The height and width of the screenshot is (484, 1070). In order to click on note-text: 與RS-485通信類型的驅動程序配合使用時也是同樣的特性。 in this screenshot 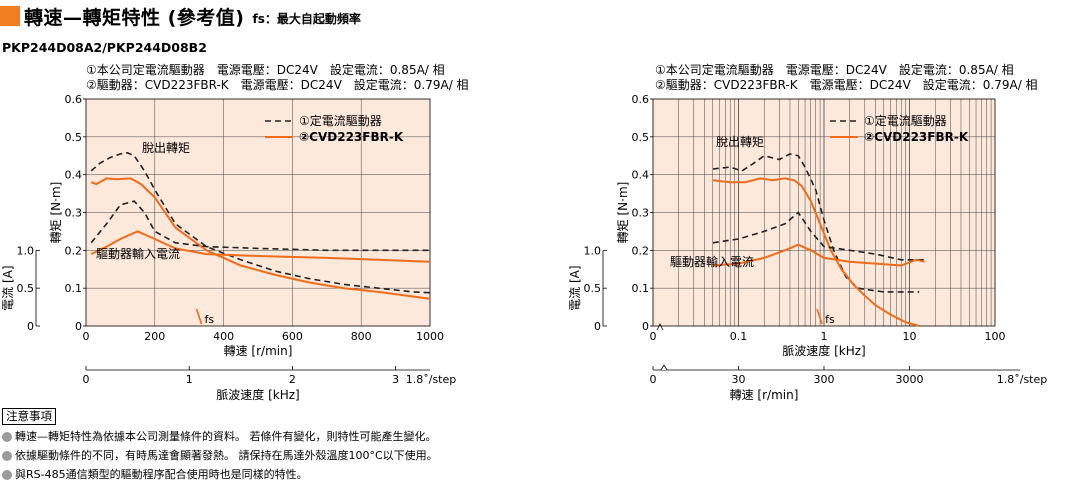, I will do `click(161, 474)`.